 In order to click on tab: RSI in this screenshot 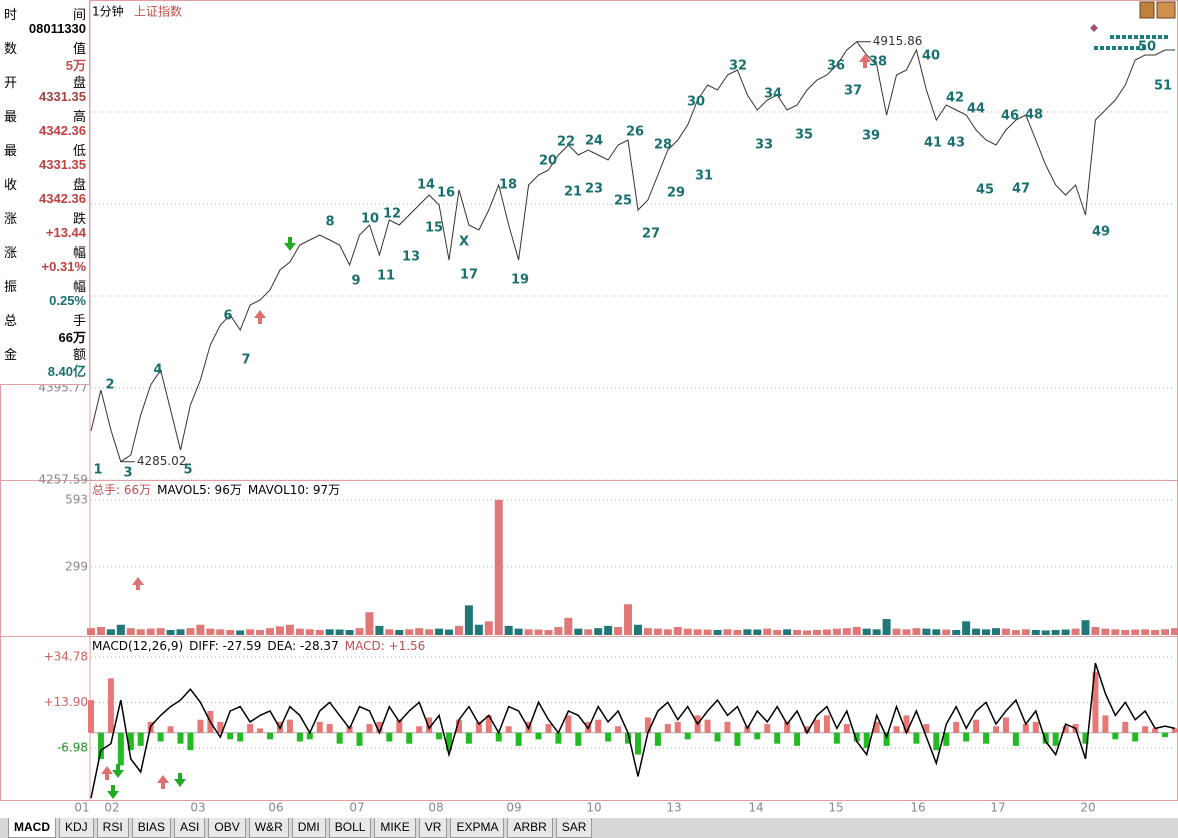, I will do `click(112, 828)`.